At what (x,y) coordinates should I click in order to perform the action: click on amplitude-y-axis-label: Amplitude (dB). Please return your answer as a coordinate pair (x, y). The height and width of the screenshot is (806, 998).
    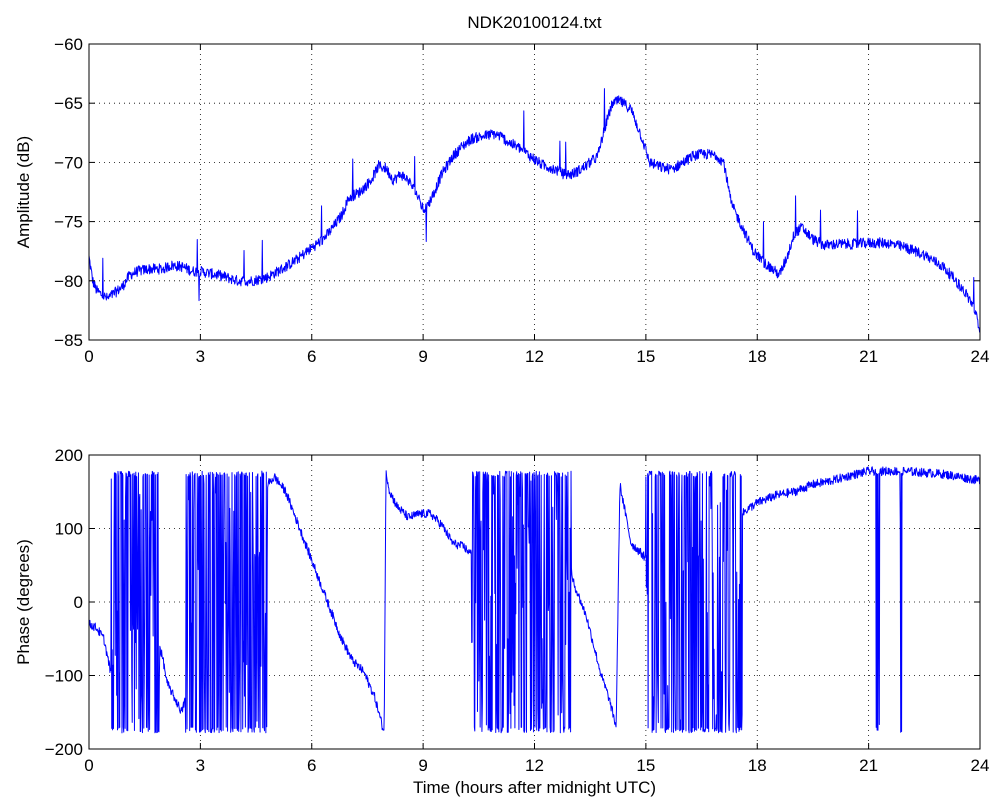
    Looking at the image, I should click on (23, 192).